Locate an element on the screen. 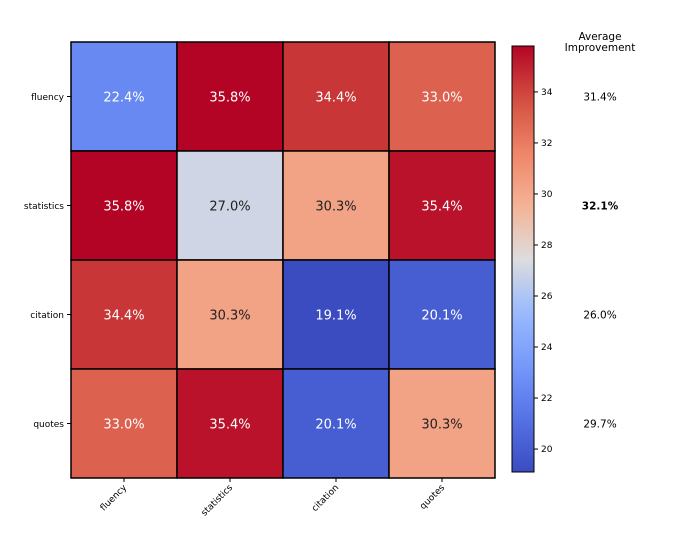 This screenshot has height=536, width=690. col-label-statistics: statistics is located at coordinates (218, 501).